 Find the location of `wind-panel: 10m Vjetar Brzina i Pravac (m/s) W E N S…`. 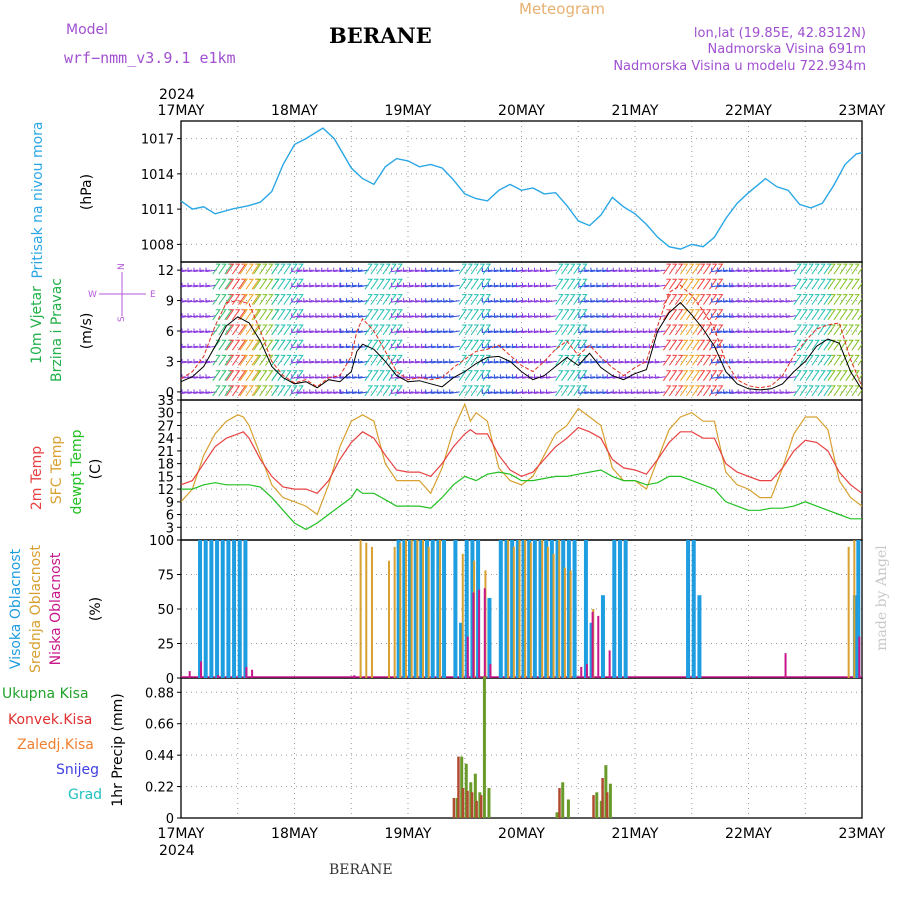

wind-panel: 10m Vjetar Brzina i Pravac (m/s) W E N S… is located at coordinates (446, 332).